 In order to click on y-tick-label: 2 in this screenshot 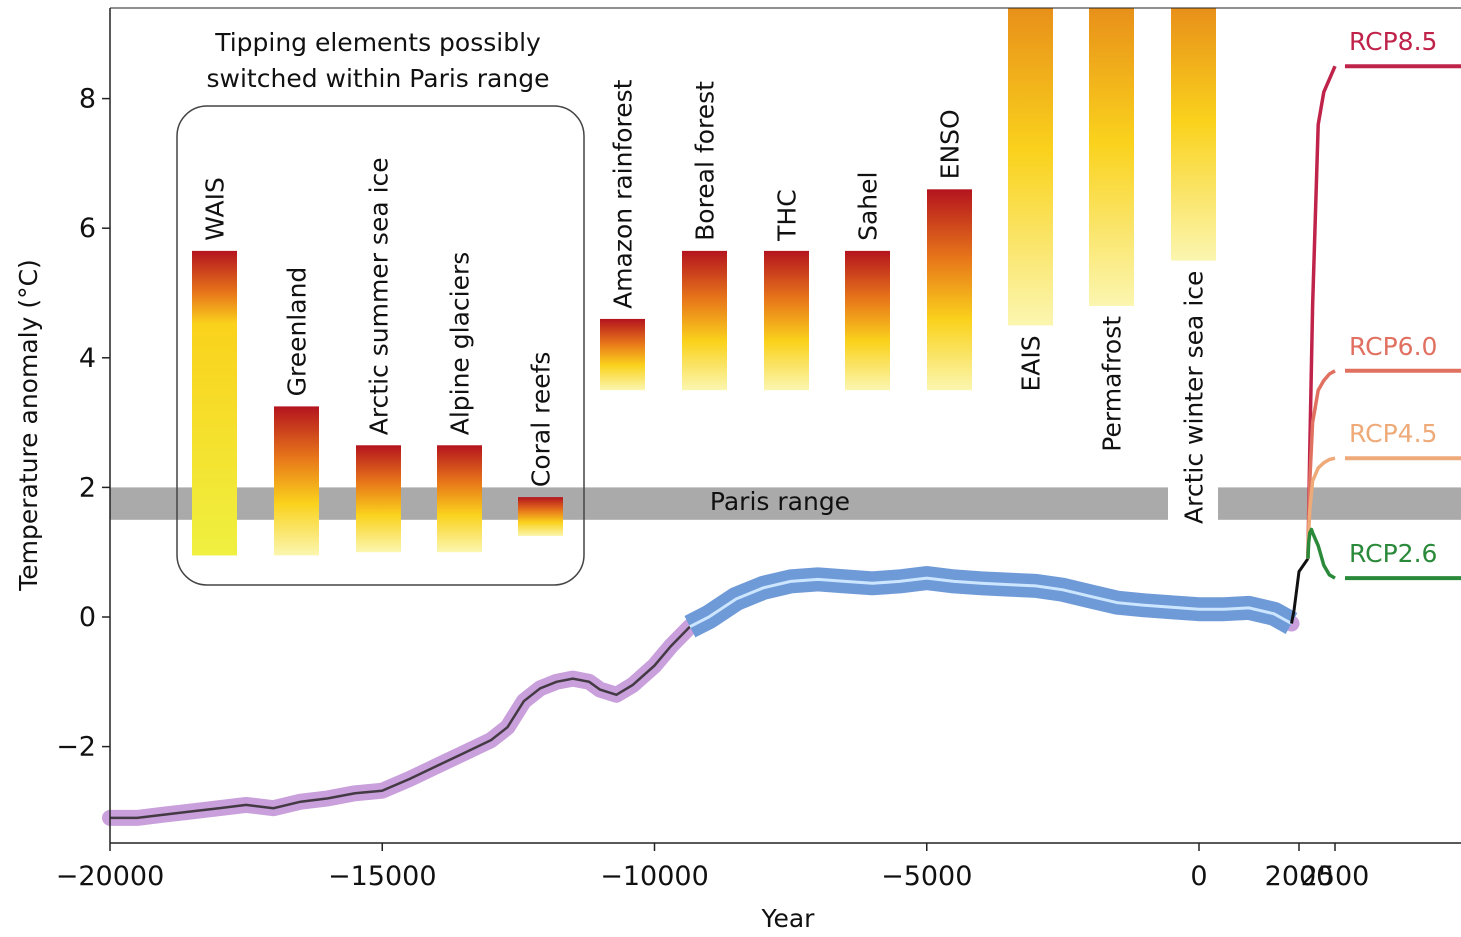, I will do `click(87, 487)`.